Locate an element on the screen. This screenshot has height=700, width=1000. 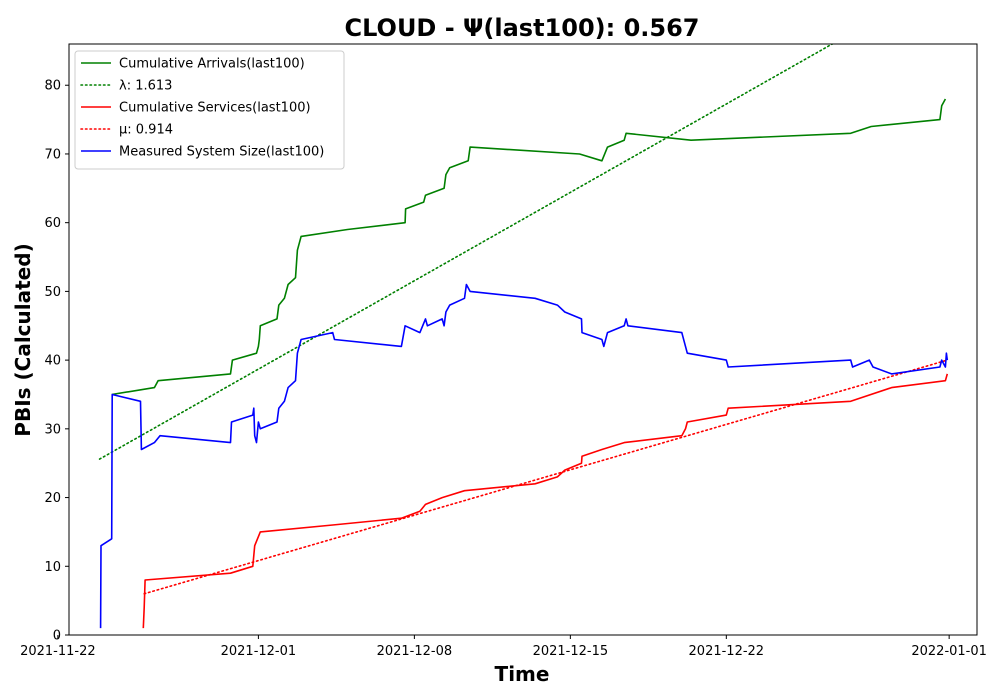
y-tick-label: 30 is located at coordinates (52, 429).